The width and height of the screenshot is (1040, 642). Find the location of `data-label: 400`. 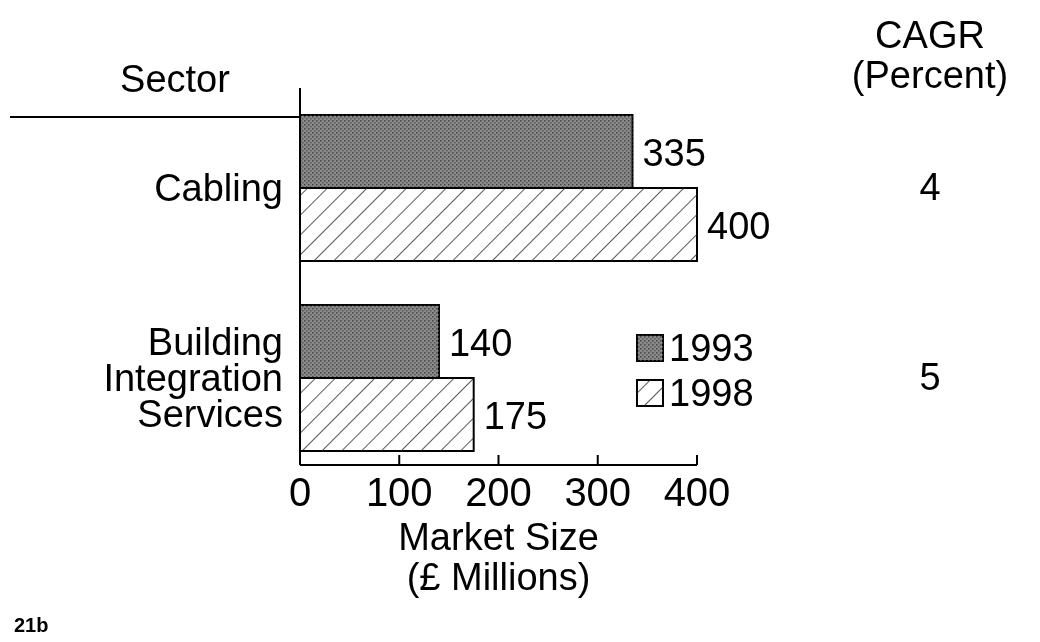

data-label: 400 is located at coordinates (739, 225).